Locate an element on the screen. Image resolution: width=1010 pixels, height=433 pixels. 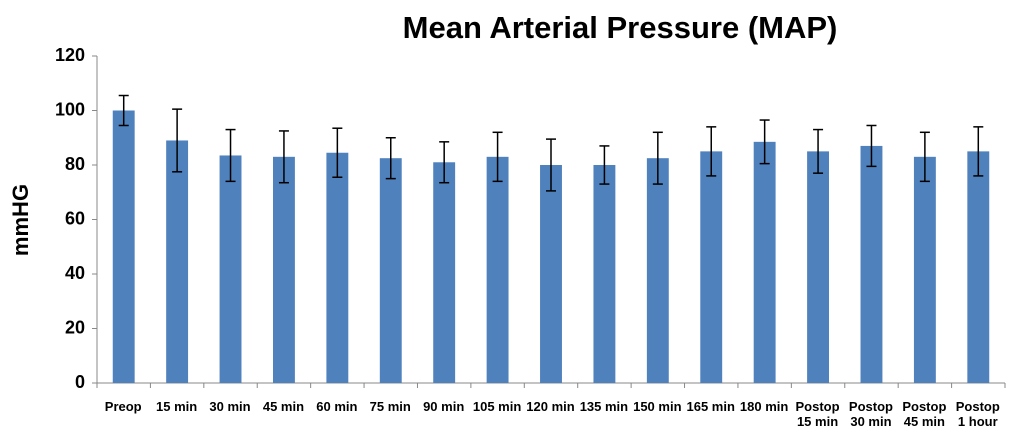
x-tick-label: 150 min is located at coordinates (657, 406).